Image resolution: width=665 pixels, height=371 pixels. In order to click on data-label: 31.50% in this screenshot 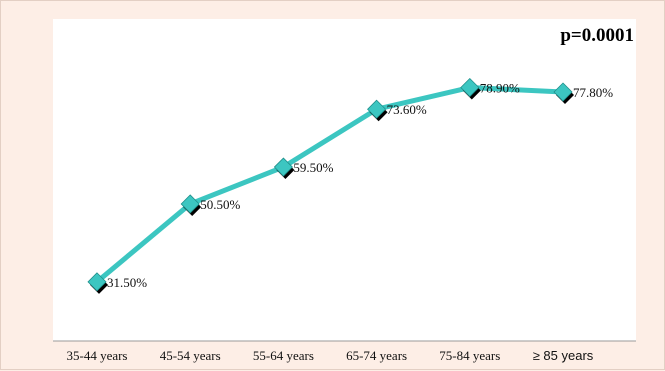, I will do `click(127, 282)`.